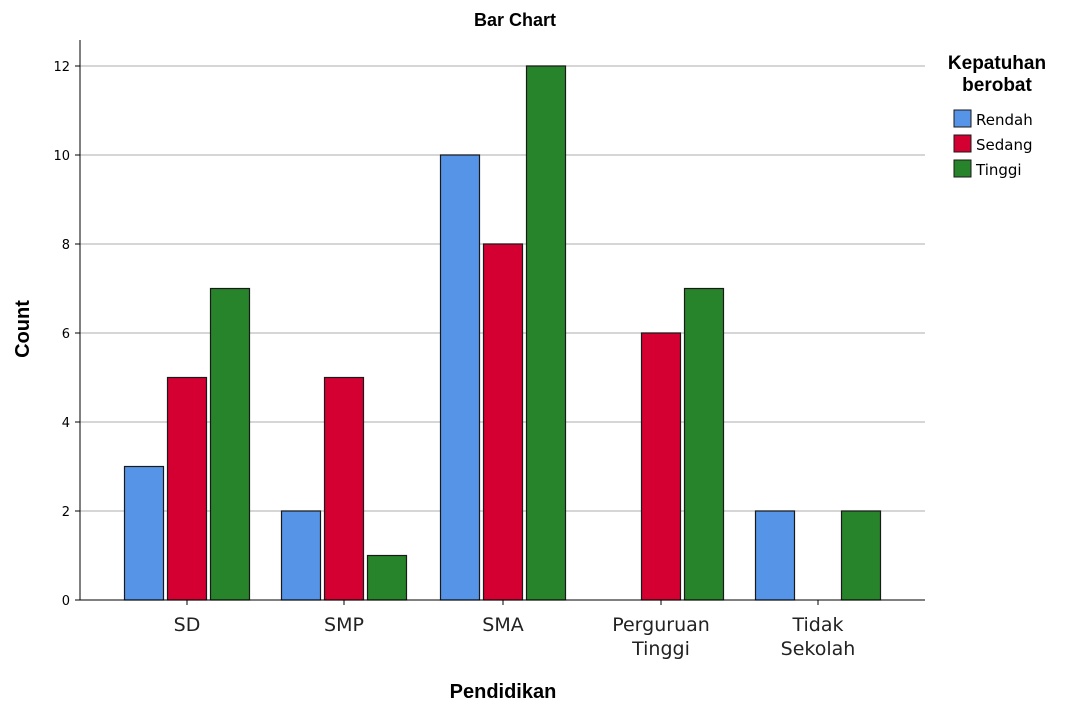 The width and height of the screenshot is (1071, 706). Describe the element at coordinates (344, 625) in the screenshot. I see `x-tick-label: SMP` at that location.